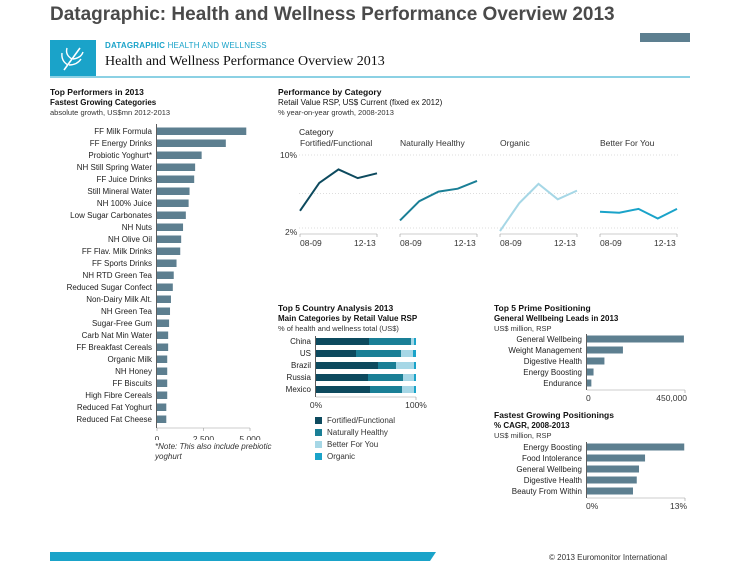 Image resolution: width=740 pixels, height=570 pixels. Describe the element at coordinates (127, 311) in the screenshot. I see `category-label: NH Green Tea` at that location.